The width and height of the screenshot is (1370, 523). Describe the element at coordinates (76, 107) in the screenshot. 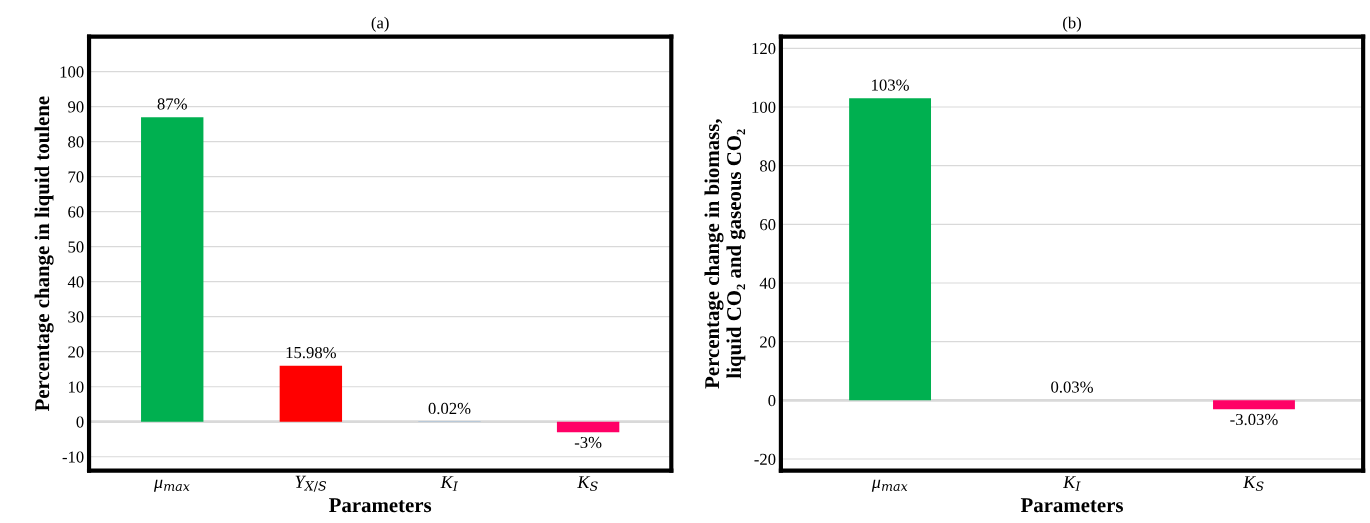

I see `y-tick-label: 90` at that location.